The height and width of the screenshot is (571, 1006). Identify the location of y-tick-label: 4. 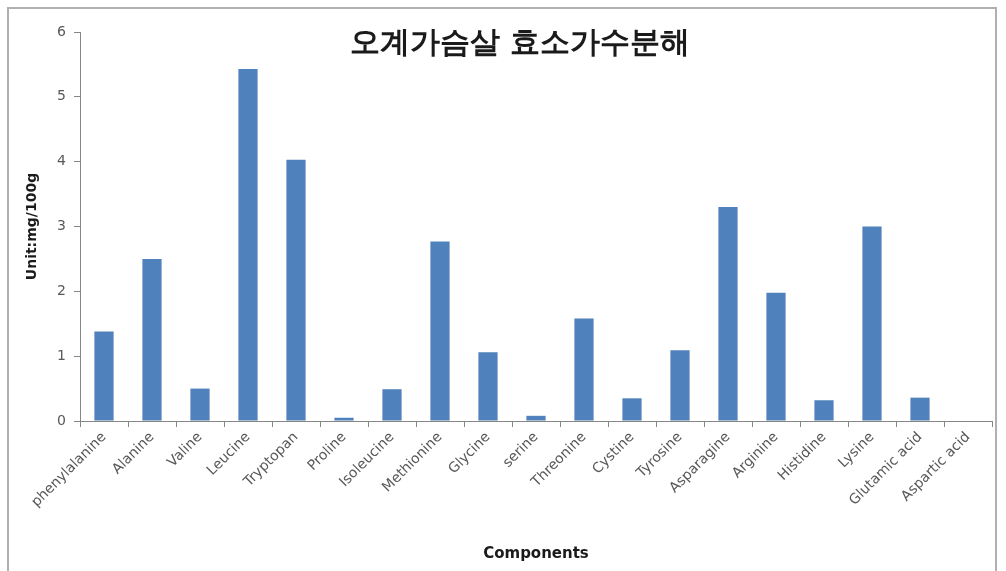
(62, 160).